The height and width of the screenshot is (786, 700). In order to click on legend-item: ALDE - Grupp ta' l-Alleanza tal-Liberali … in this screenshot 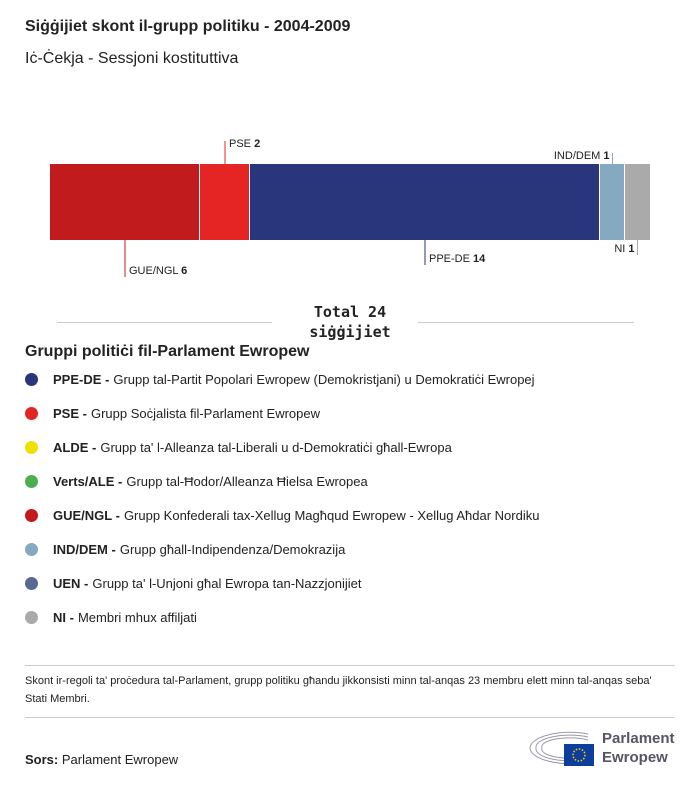, I will do `click(238, 447)`.